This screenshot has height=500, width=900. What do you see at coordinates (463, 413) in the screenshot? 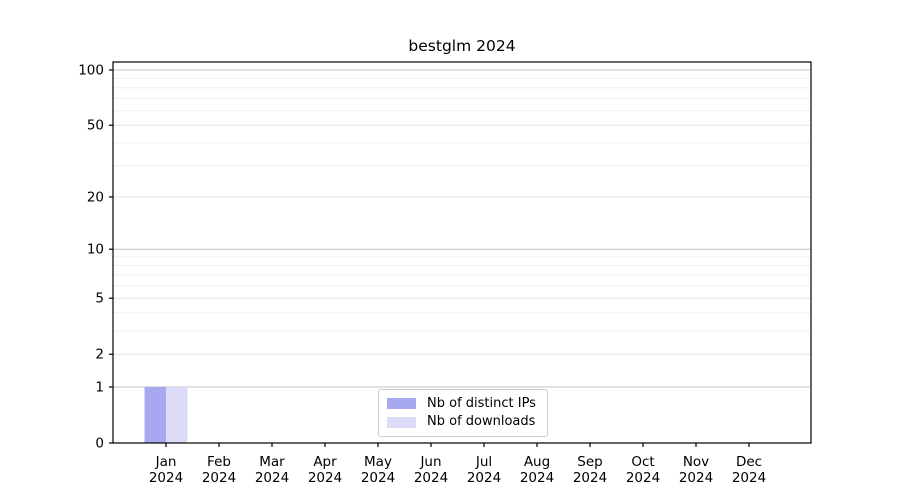
I see `legend: Nb of distinct IPs Nb of downloads` at bounding box center [463, 413].